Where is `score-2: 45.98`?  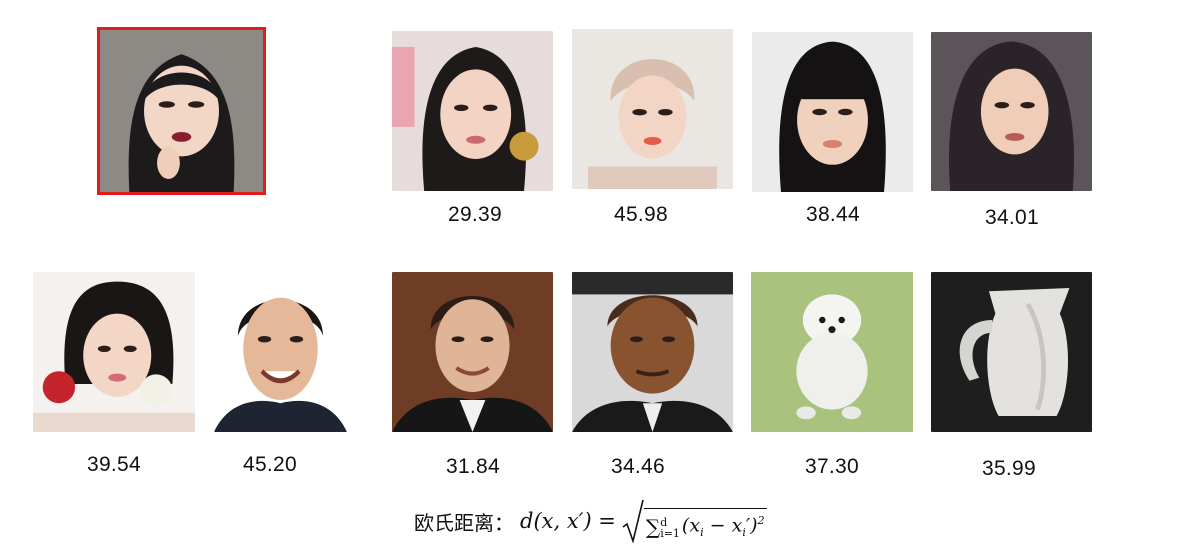
score-2: 45.98 is located at coordinates (641, 214).